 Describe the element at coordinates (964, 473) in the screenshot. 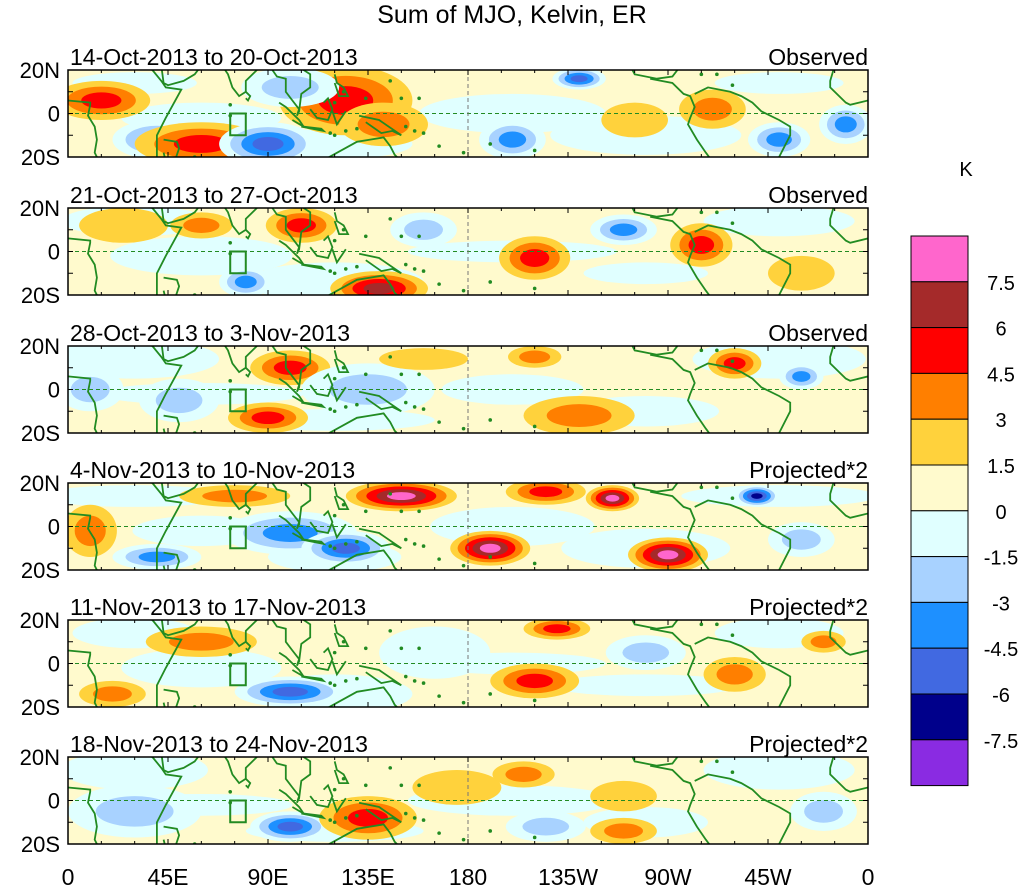

I see `colorbar: K 7.5 6 4.5 3 1.5 0 -1.5 -3 -4.5 -6 -7.5` at that location.